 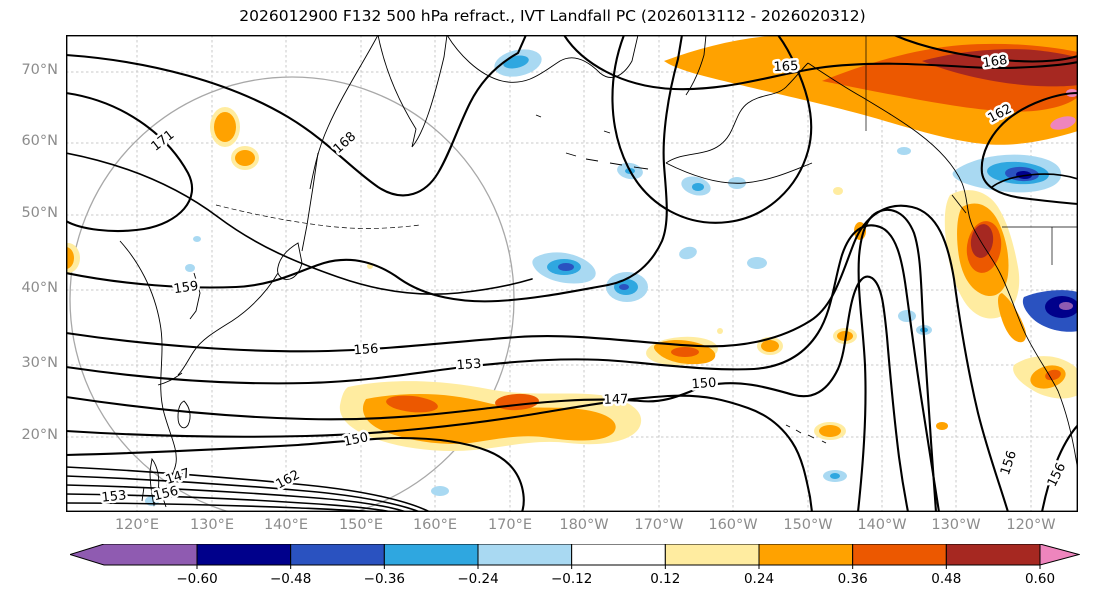 What do you see at coordinates (29, 302) in the screenshot?
I see `latitude-axis: 70°N 60°N 50°N 40°N 30°N 20°N` at bounding box center [29, 302].